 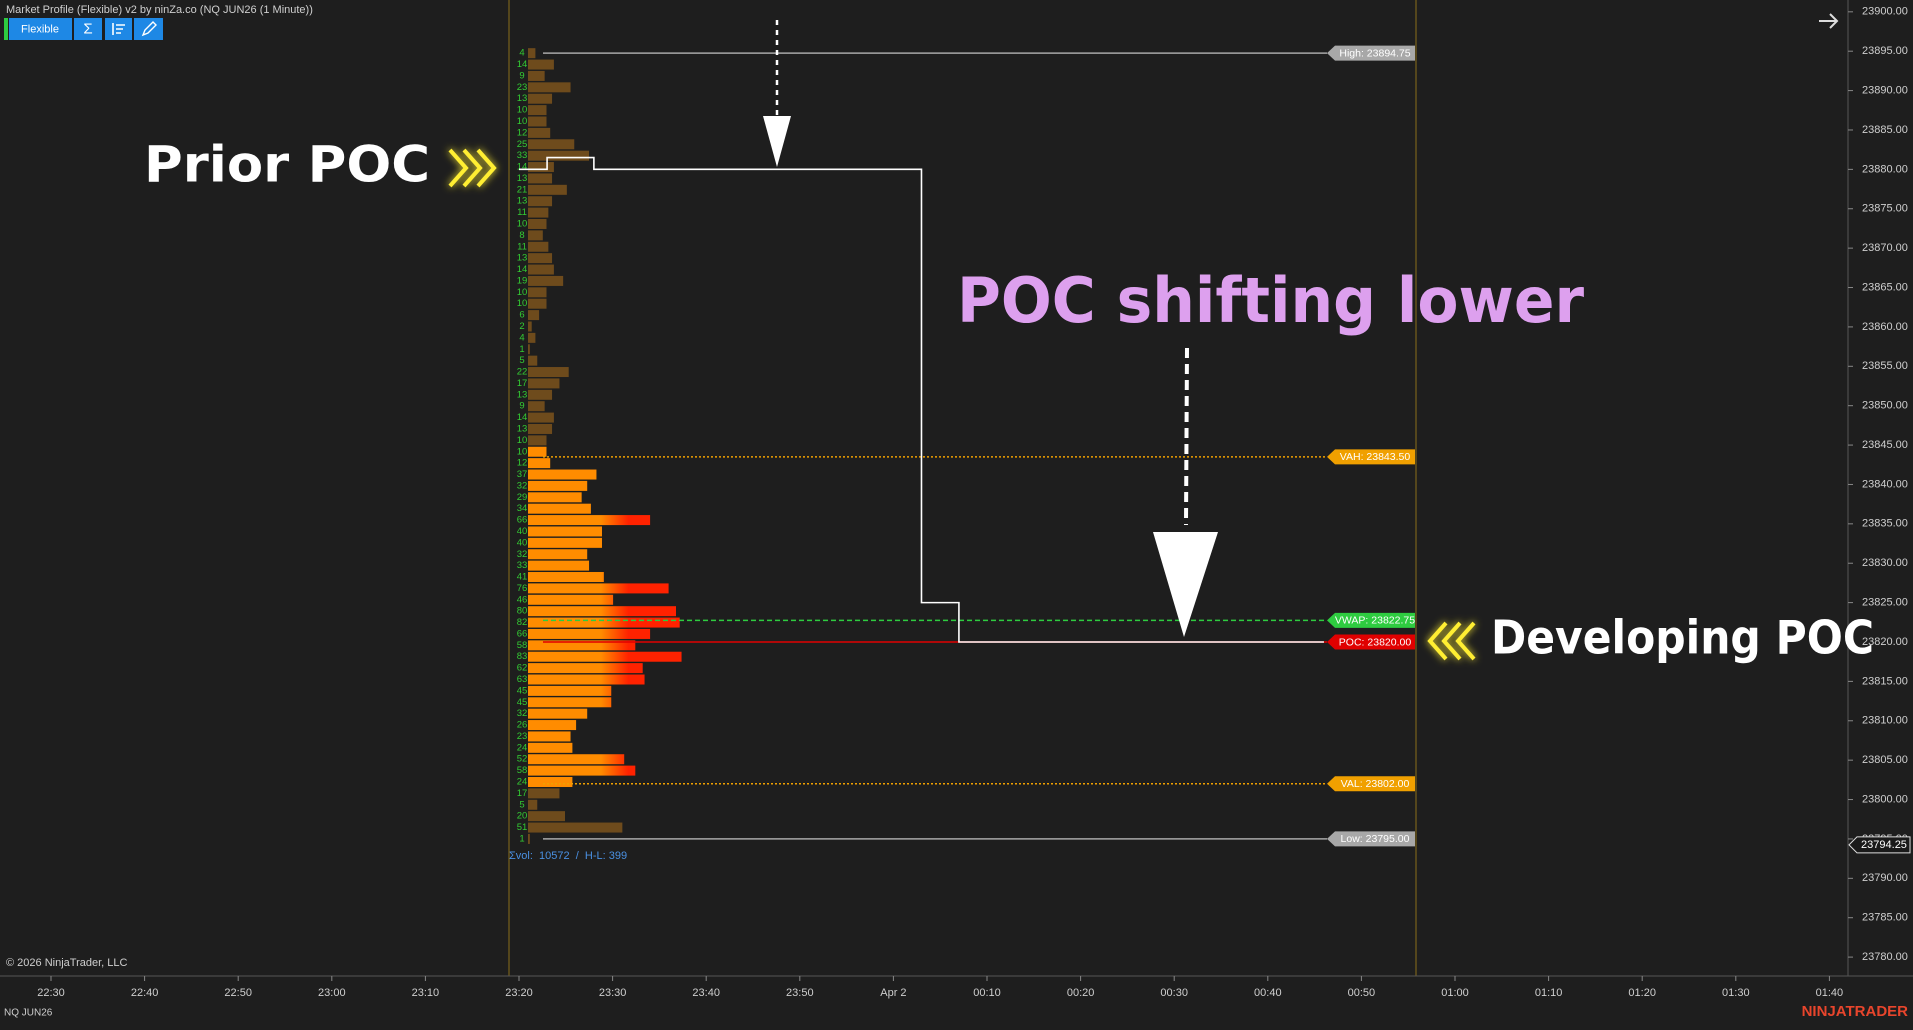 What do you see at coordinates (522, 702) in the screenshot?
I see `profile-count: 45` at bounding box center [522, 702].